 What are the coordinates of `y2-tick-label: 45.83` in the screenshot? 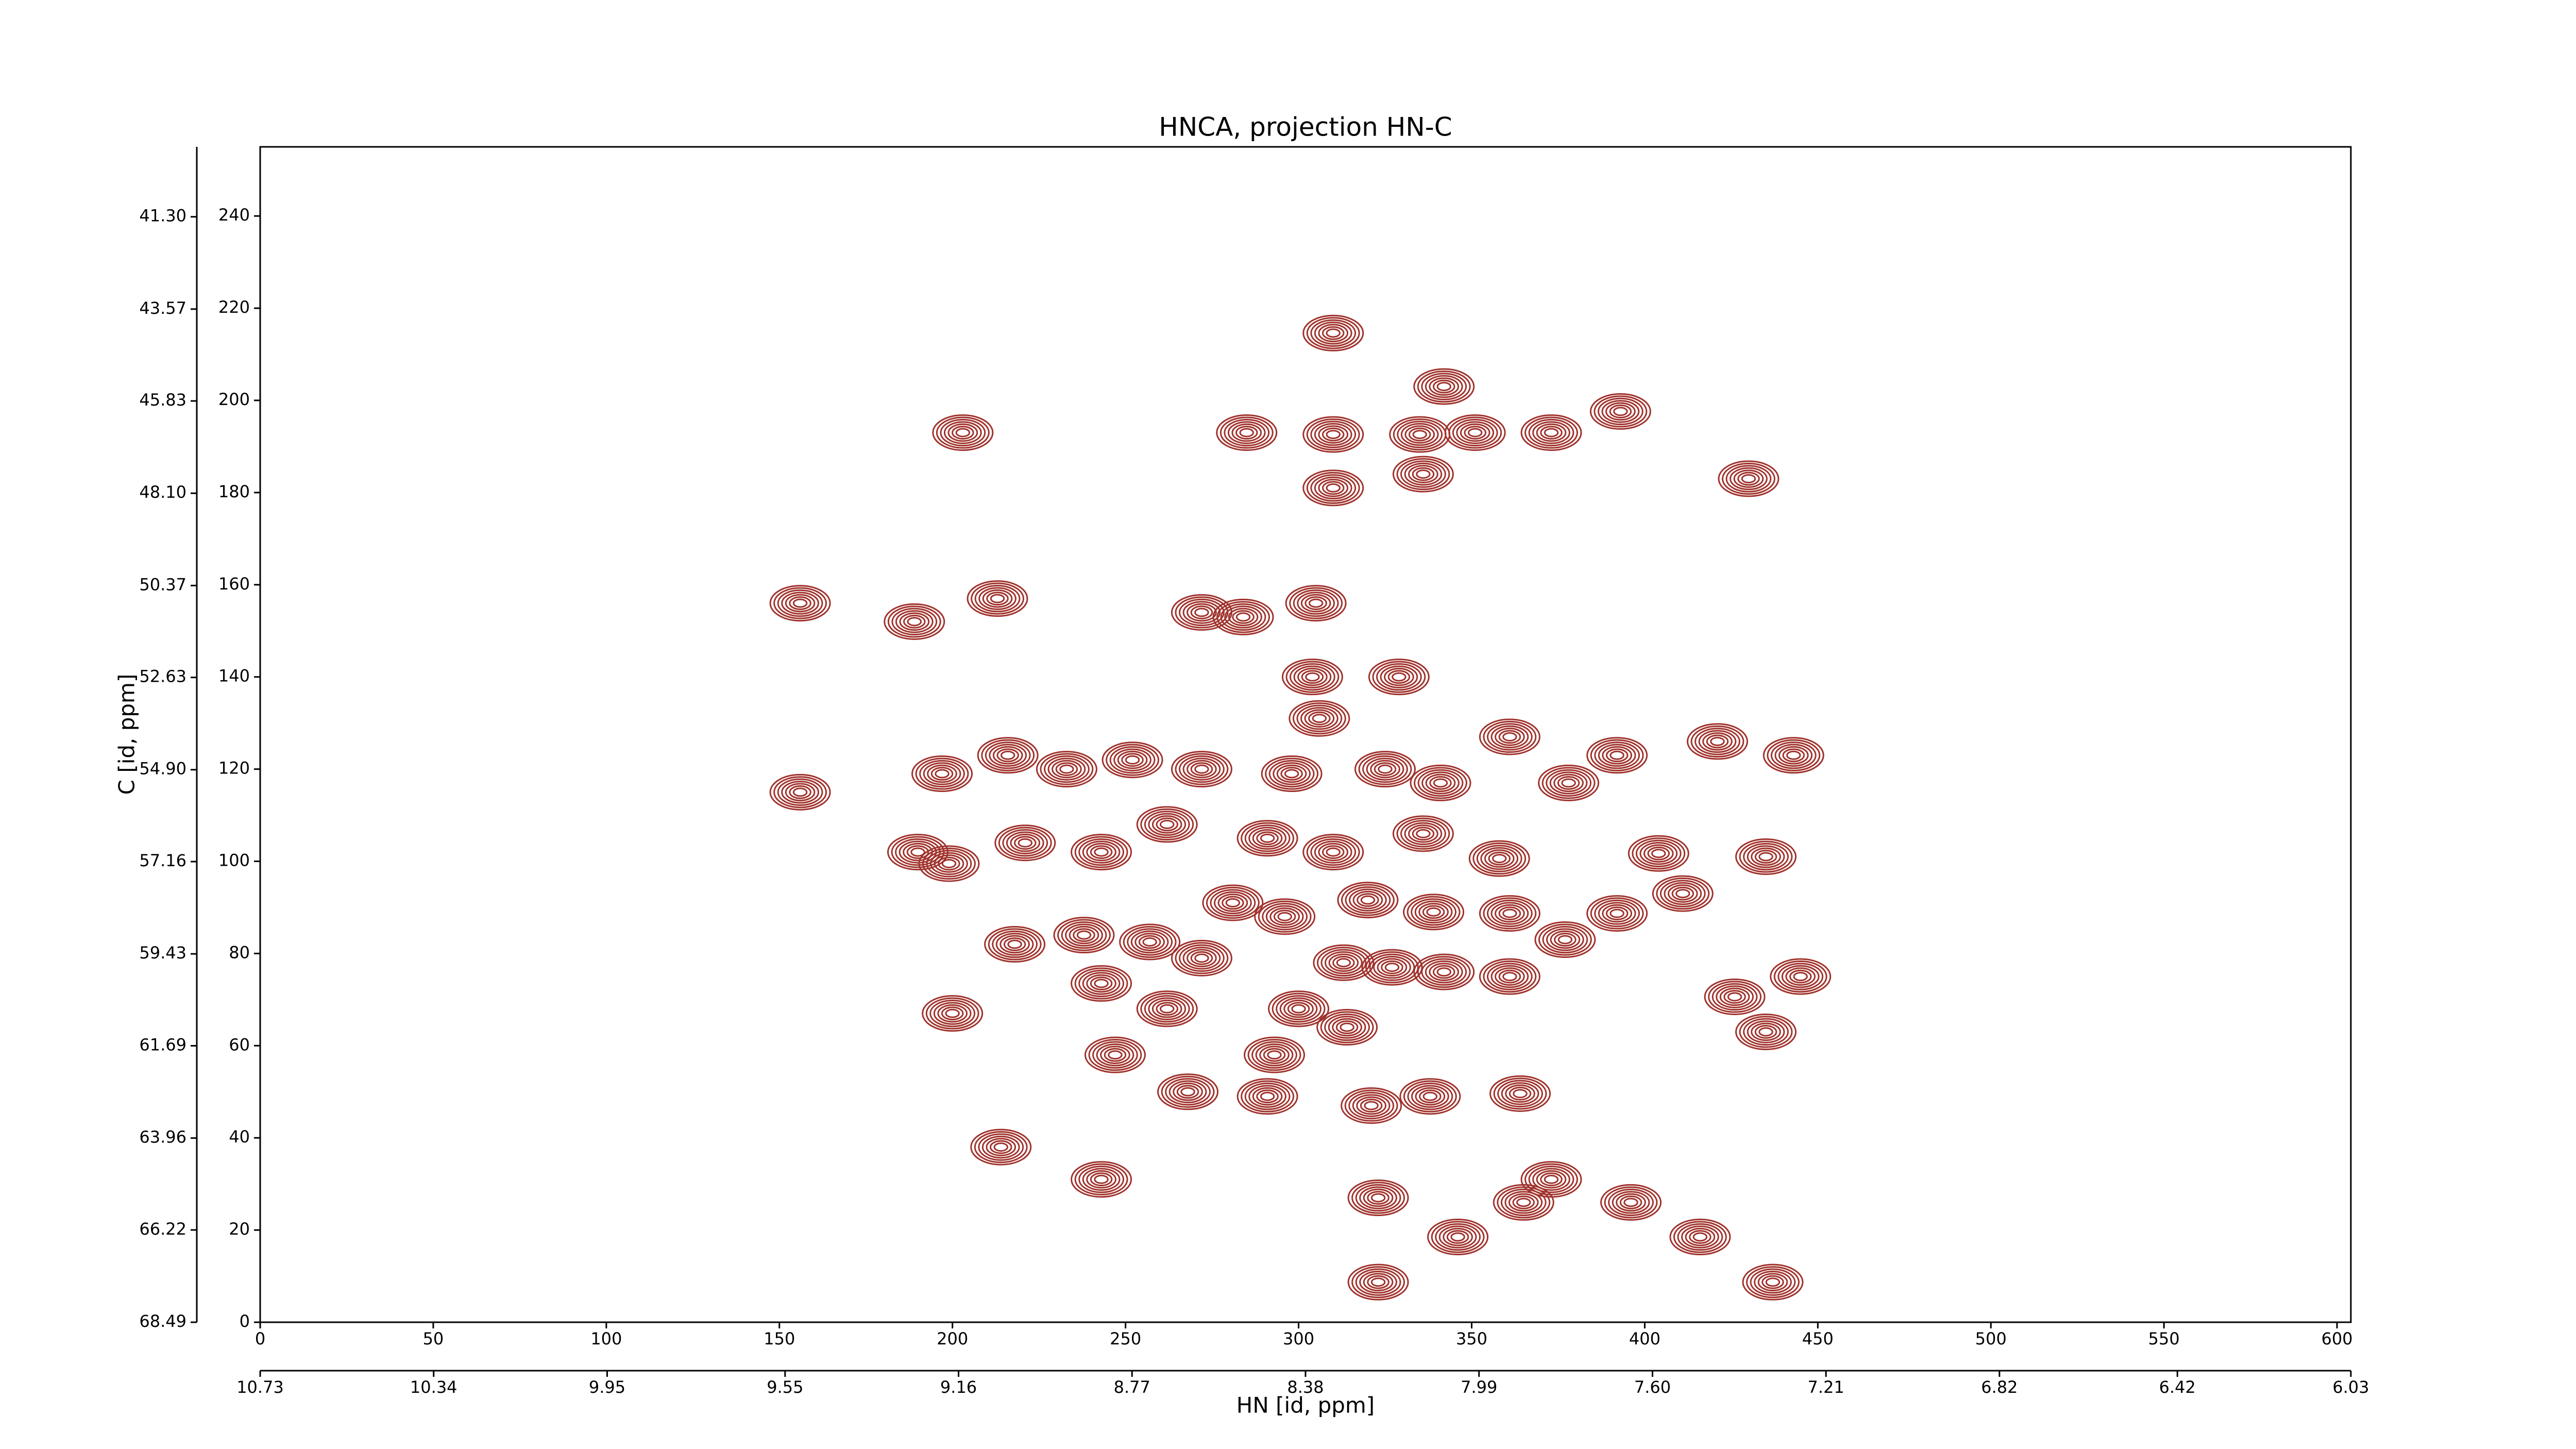 It's located at (163, 400).